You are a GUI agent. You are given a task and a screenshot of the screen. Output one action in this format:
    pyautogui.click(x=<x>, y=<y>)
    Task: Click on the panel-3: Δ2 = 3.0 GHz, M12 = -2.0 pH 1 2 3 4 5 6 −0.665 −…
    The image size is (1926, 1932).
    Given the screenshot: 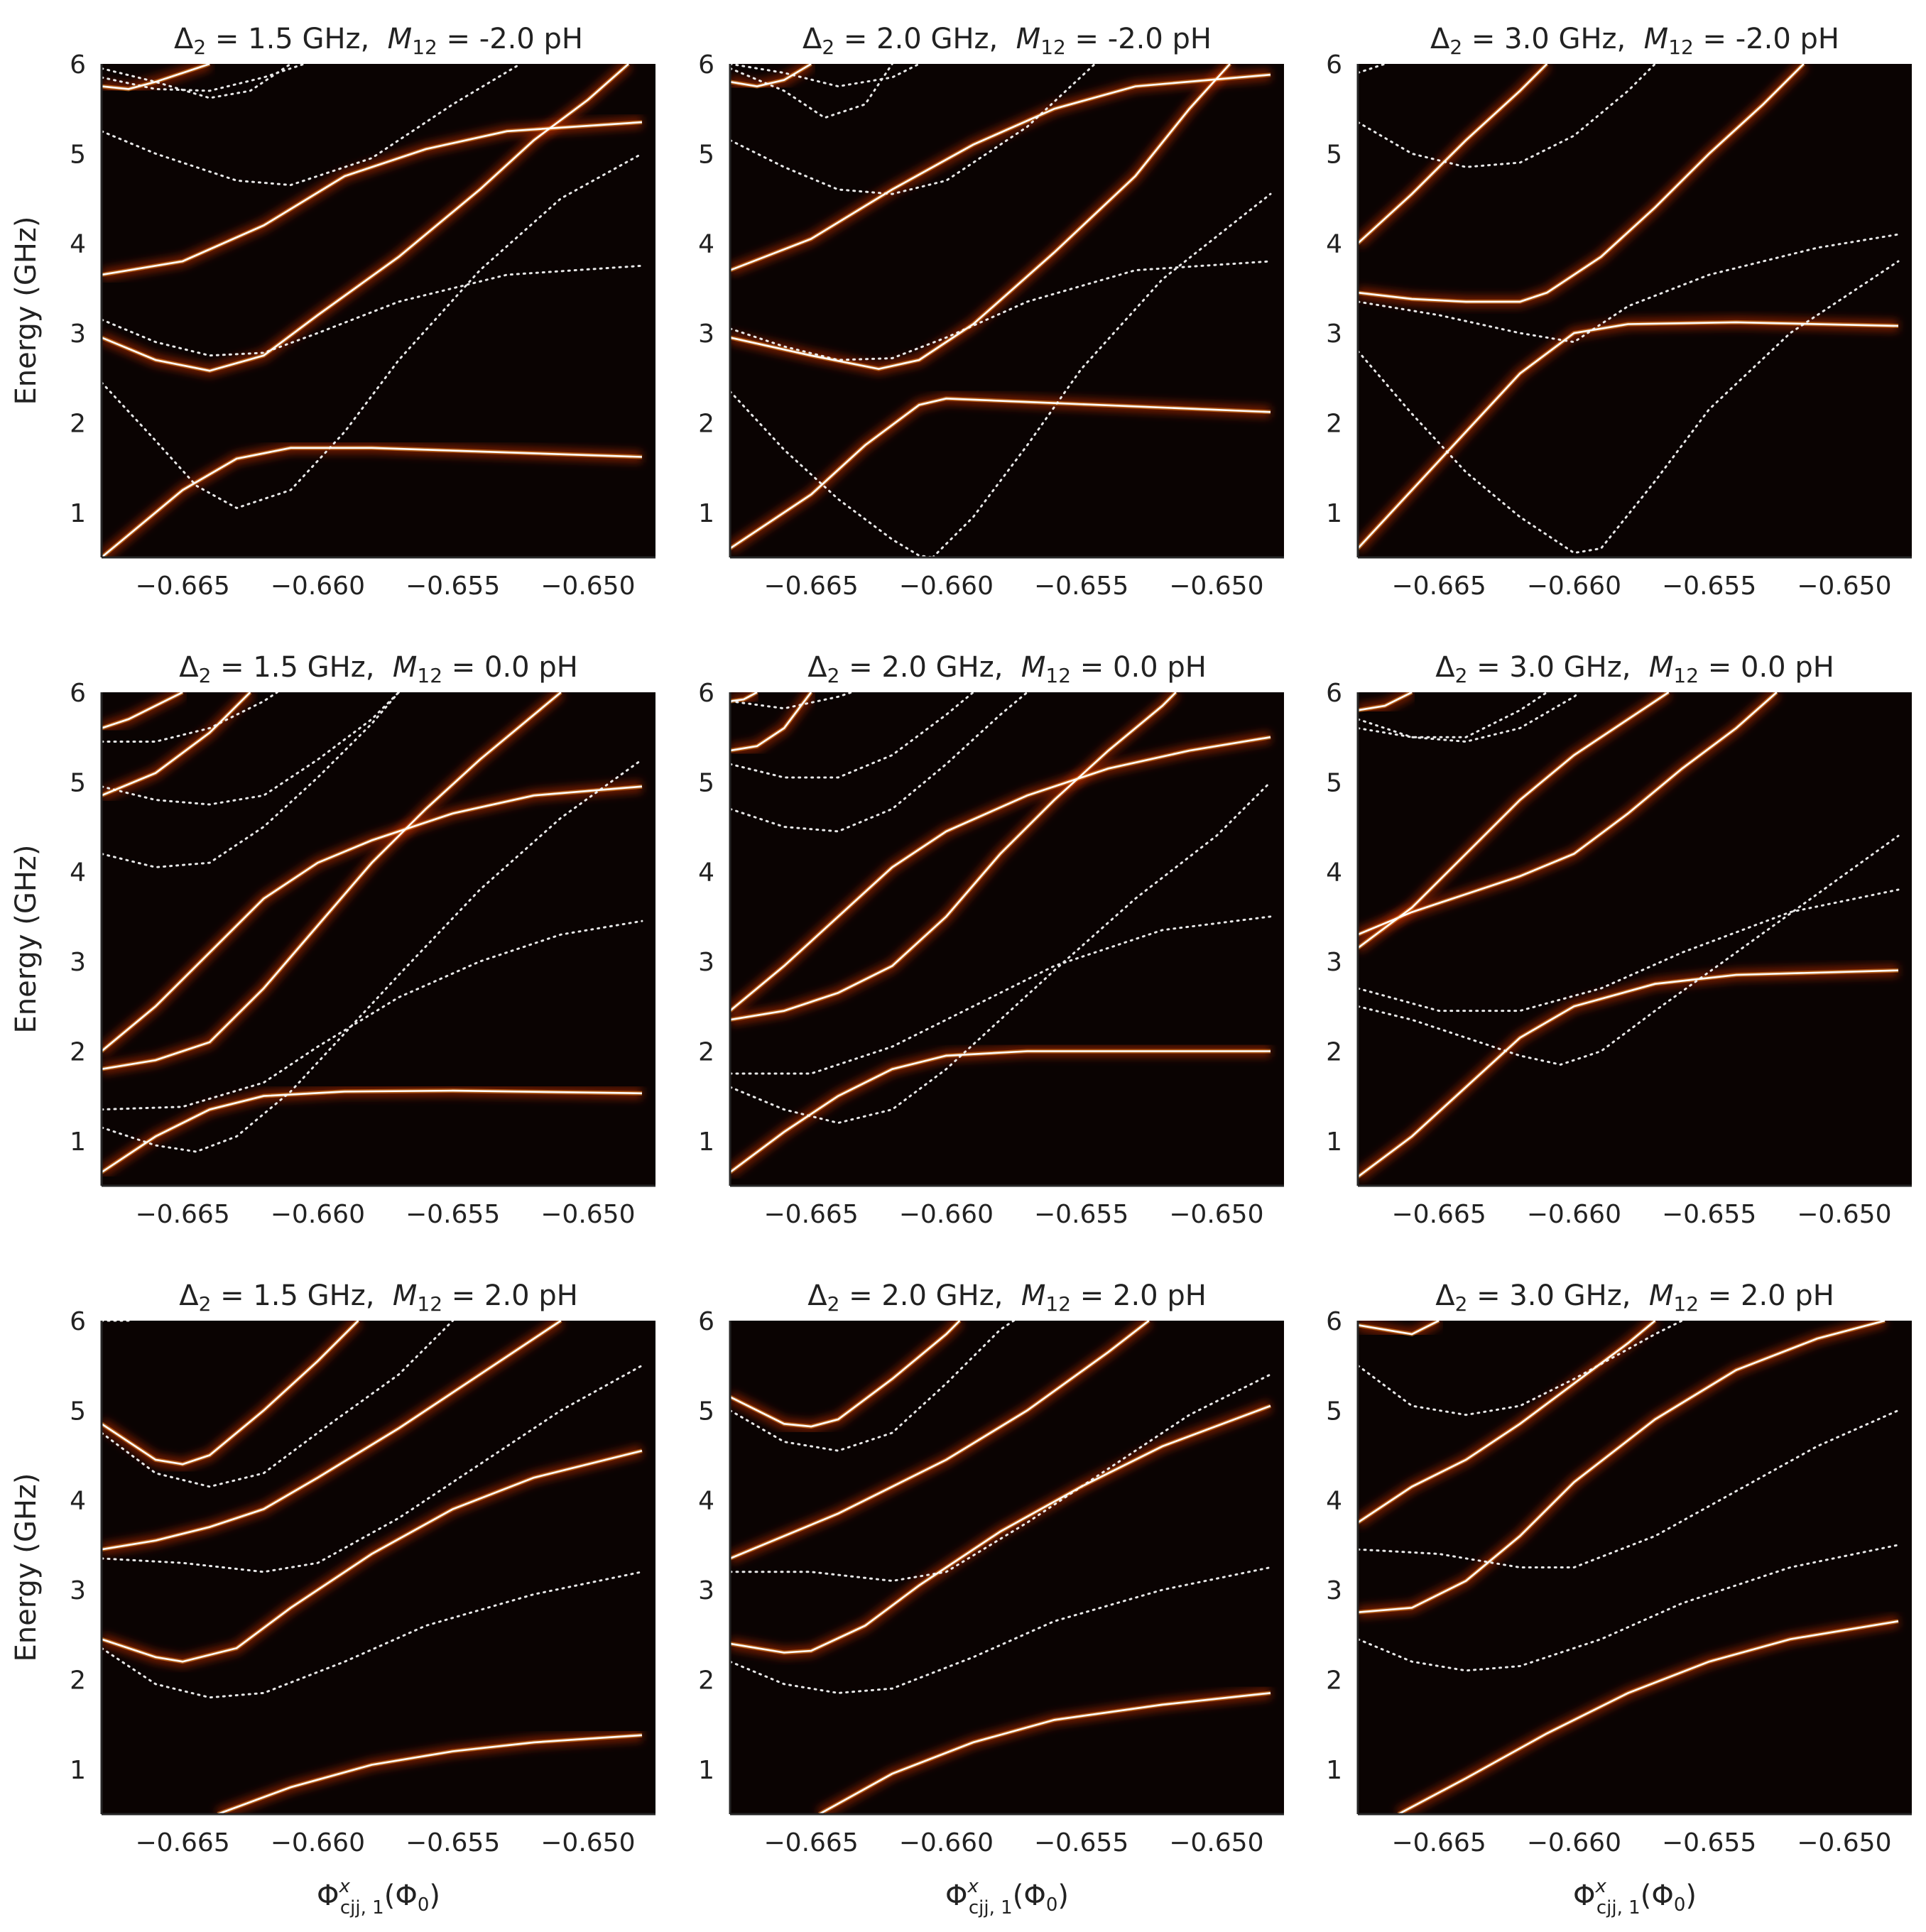 What is the action you would take?
    pyautogui.click(x=1619, y=312)
    